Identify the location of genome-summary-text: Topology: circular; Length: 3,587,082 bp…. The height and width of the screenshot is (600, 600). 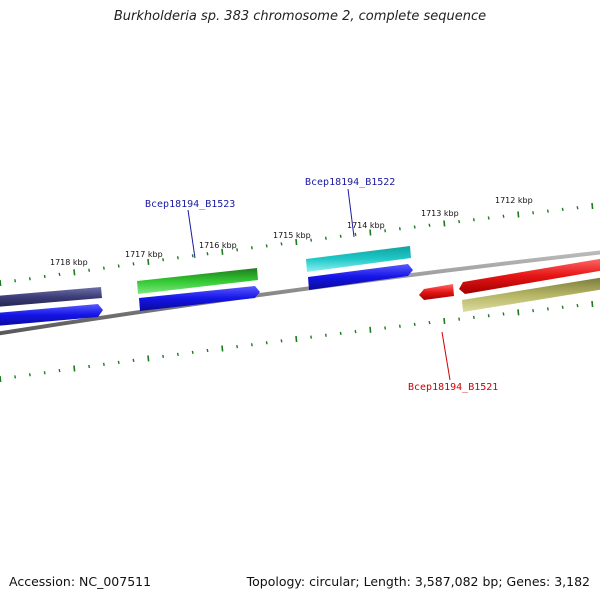
(418, 581).